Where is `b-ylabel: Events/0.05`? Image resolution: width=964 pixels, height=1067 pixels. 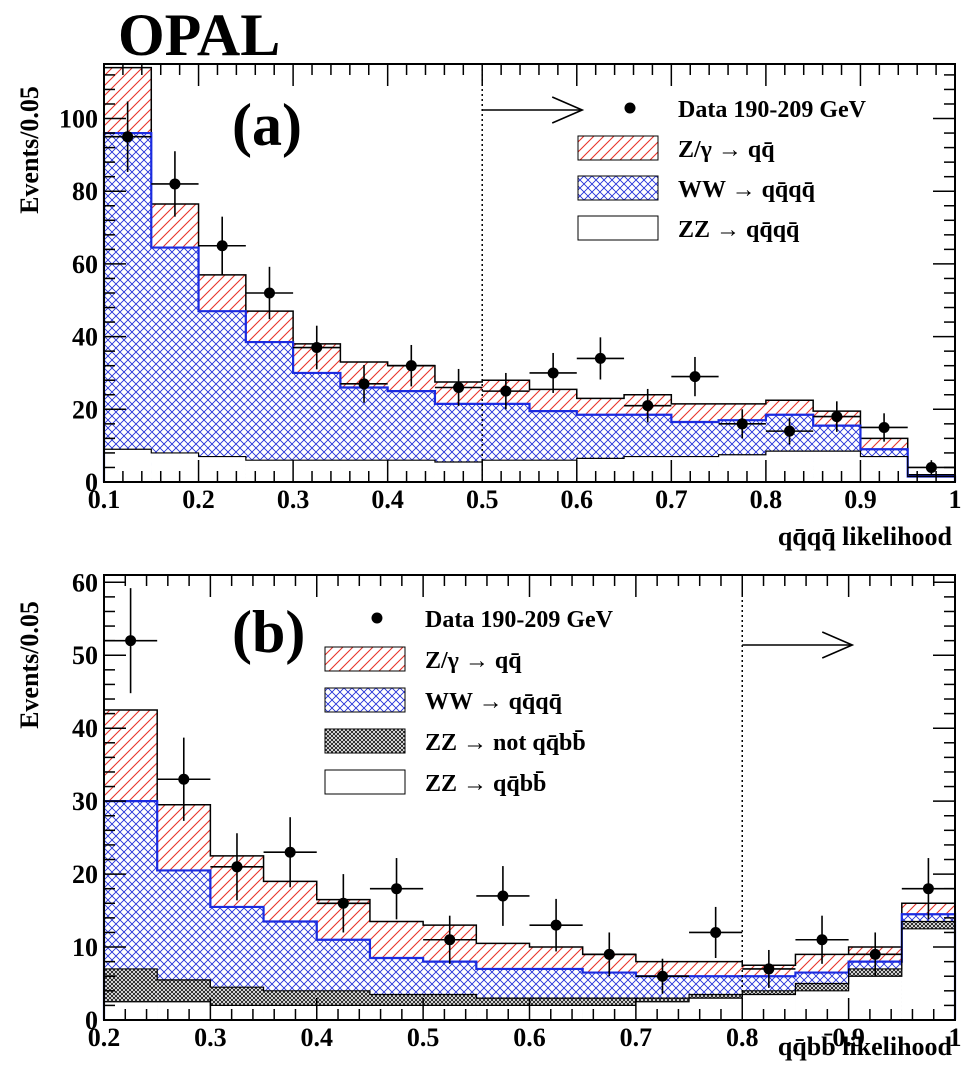 b-ylabel: Events/0.05 is located at coordinates (29, 665).